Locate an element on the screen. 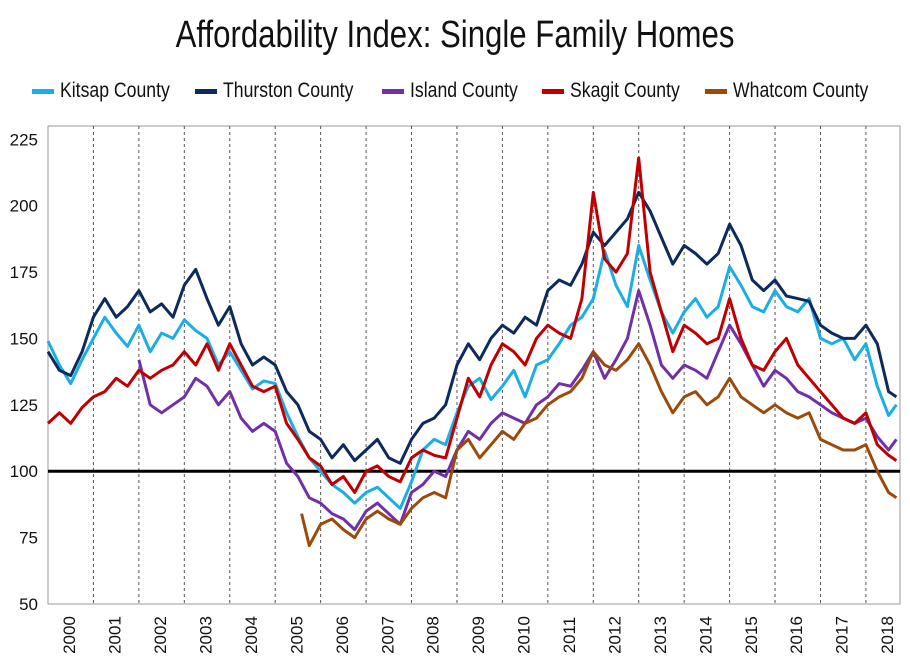  x-tick-label: 2009 is located at coordinates (478, 635).